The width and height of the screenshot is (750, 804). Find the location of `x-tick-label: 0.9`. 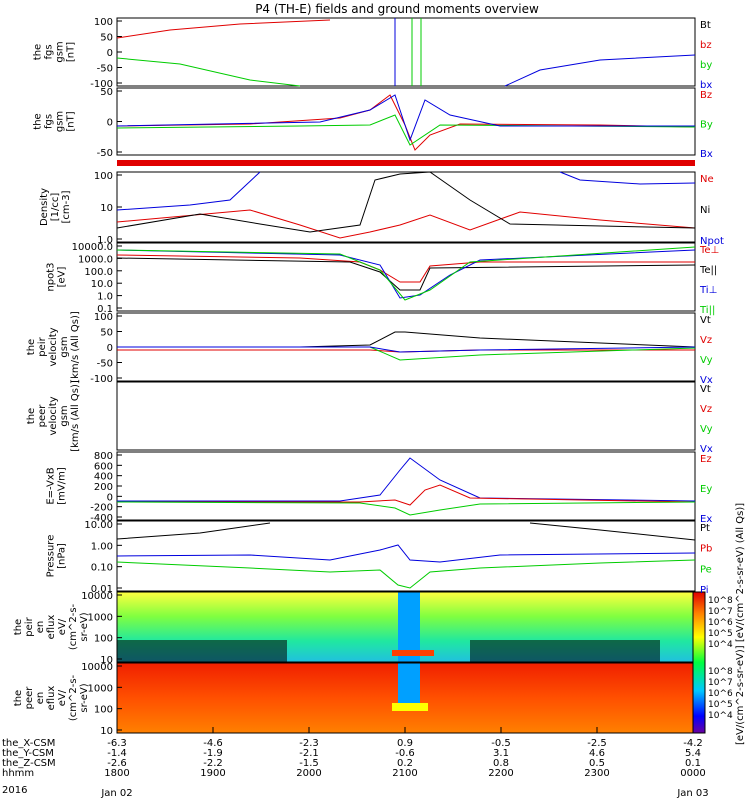

x-tick-label: 0.9 is located at coordinates (405, 743).